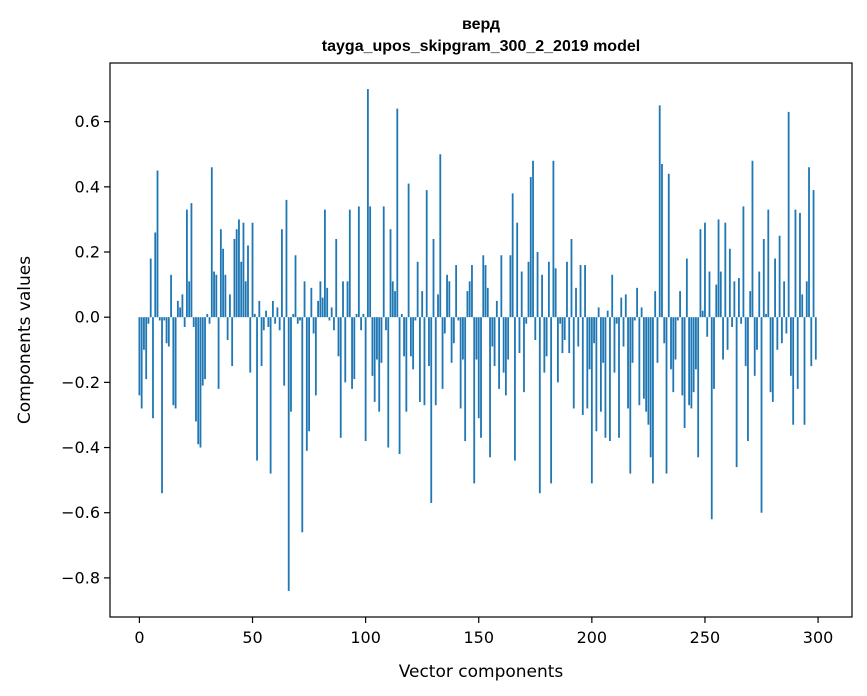 The width and height of the screenshot is (867, 696). Describe the element at coordinates (478, 637) in the screenshot. I see `x-tick-label: 150` at that location.